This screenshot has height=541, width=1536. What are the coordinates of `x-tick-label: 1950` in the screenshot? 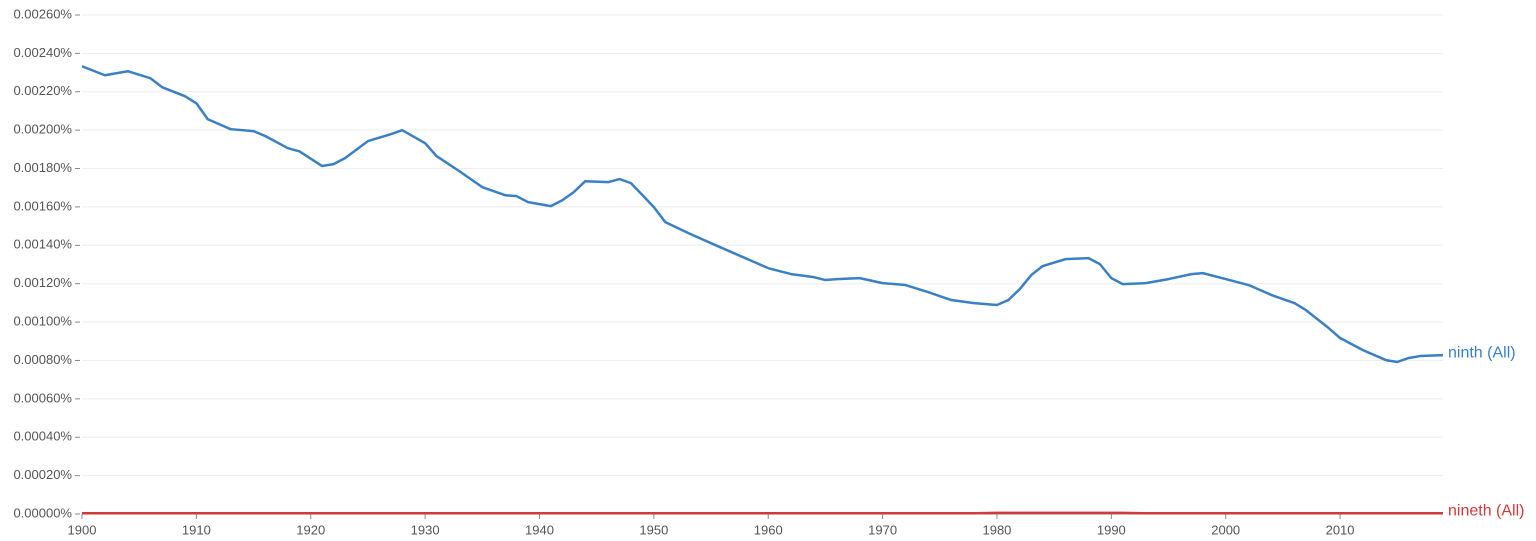 It's located at (653, 529).